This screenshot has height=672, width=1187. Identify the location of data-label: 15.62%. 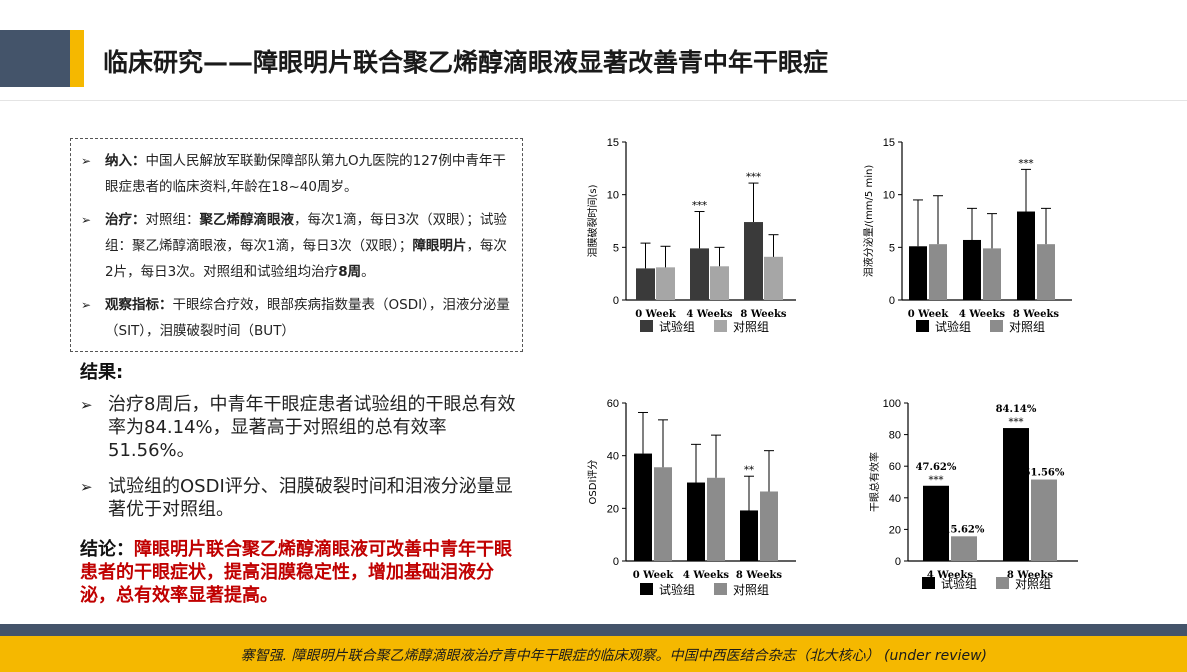
(964, 529).